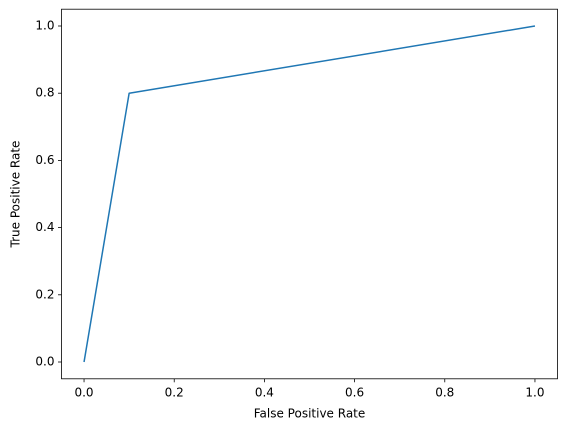 The image size is (567, 432). What do you see at coordinates (83, 392) in the screenshot?
I see `x-tick-label: 0.0` at bounding box center [83, 392].